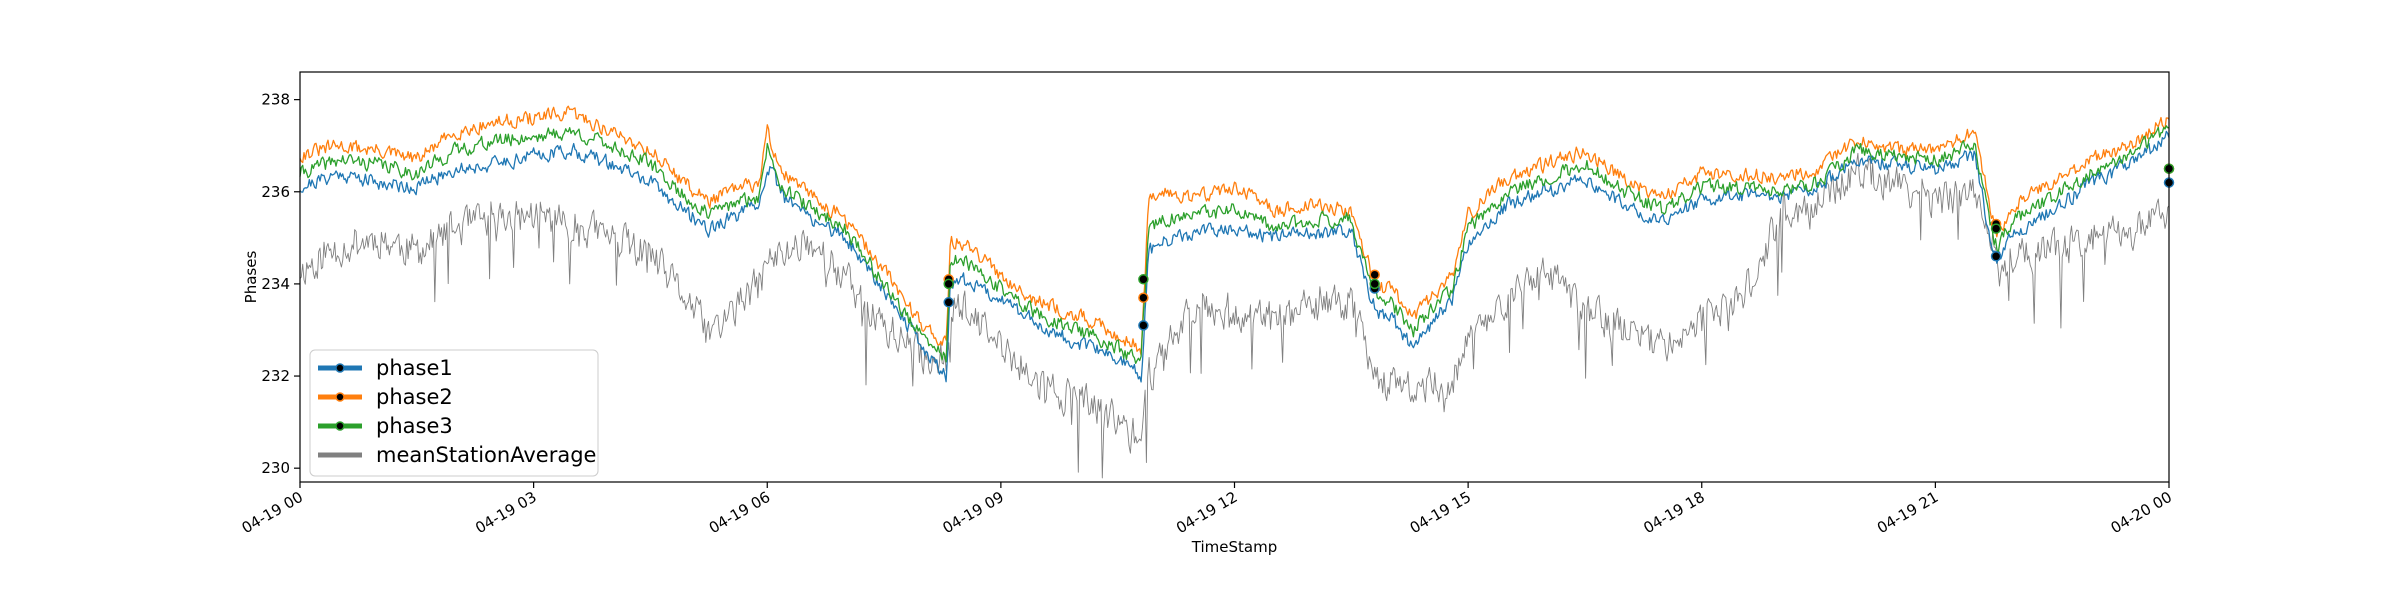 The image size is (2400, 600). What do you see at coordinates (1440, 512) in the screenshot?
I see `x-tick-label: 04-19 15` at bounding box center [1440, 512].